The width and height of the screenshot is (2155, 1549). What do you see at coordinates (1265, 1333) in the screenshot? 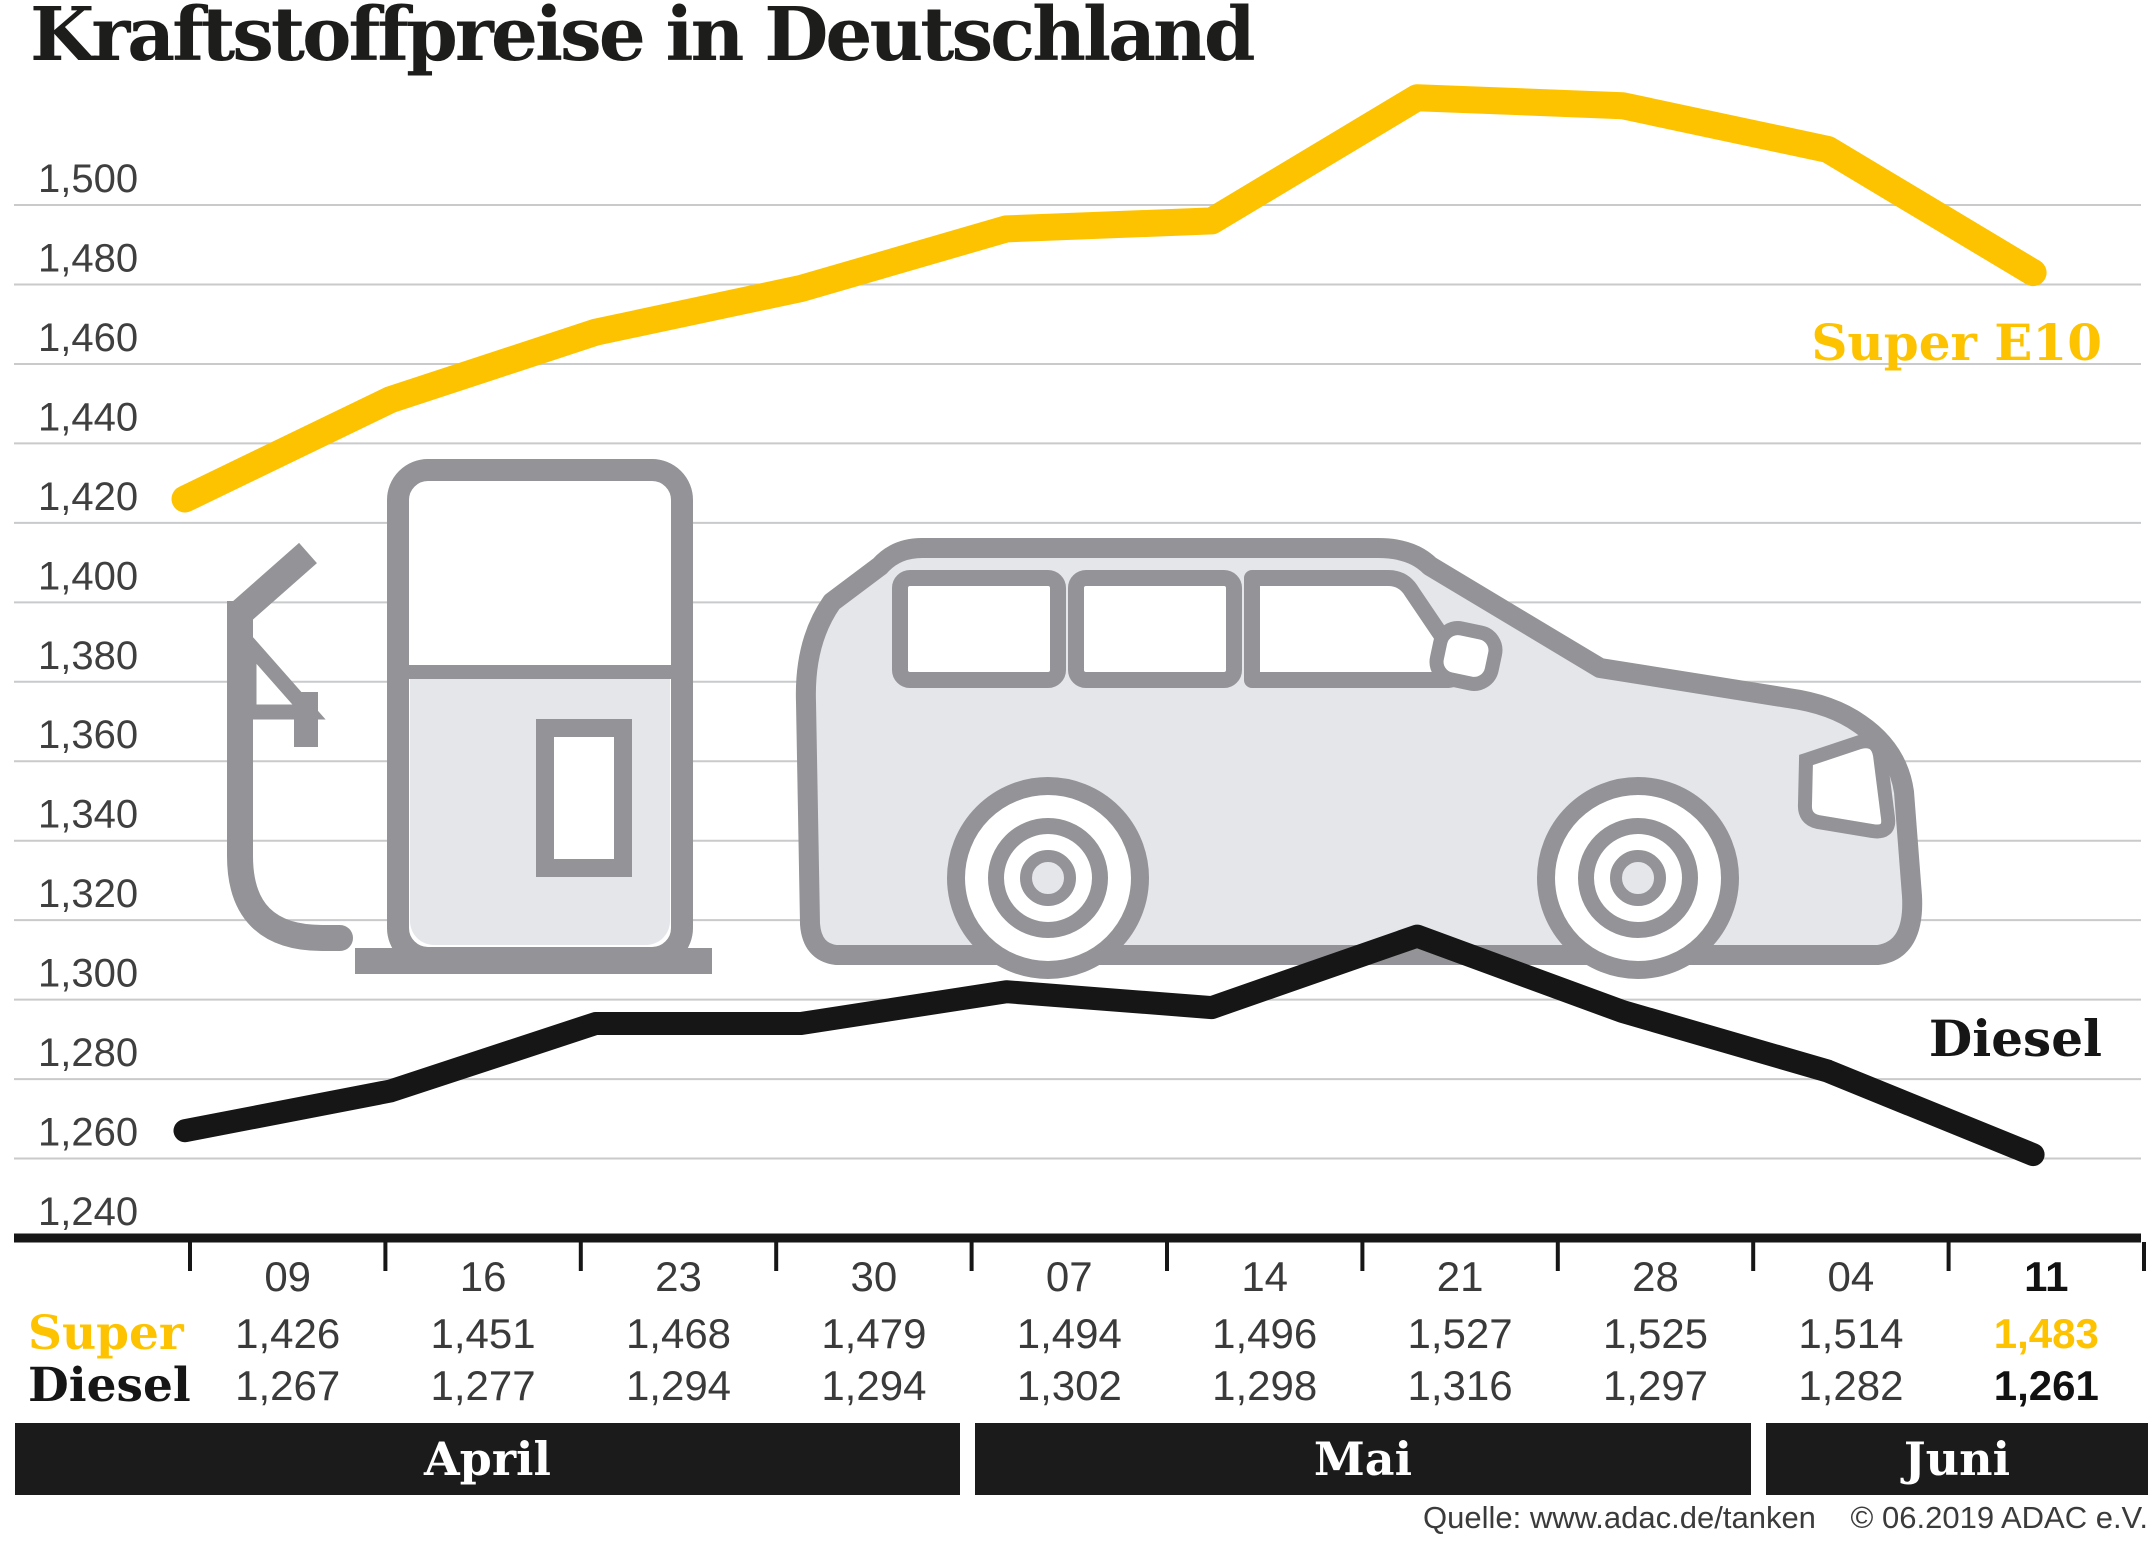
I see `table-super-cell: 1,496` at bounding box center [1265, 1333].